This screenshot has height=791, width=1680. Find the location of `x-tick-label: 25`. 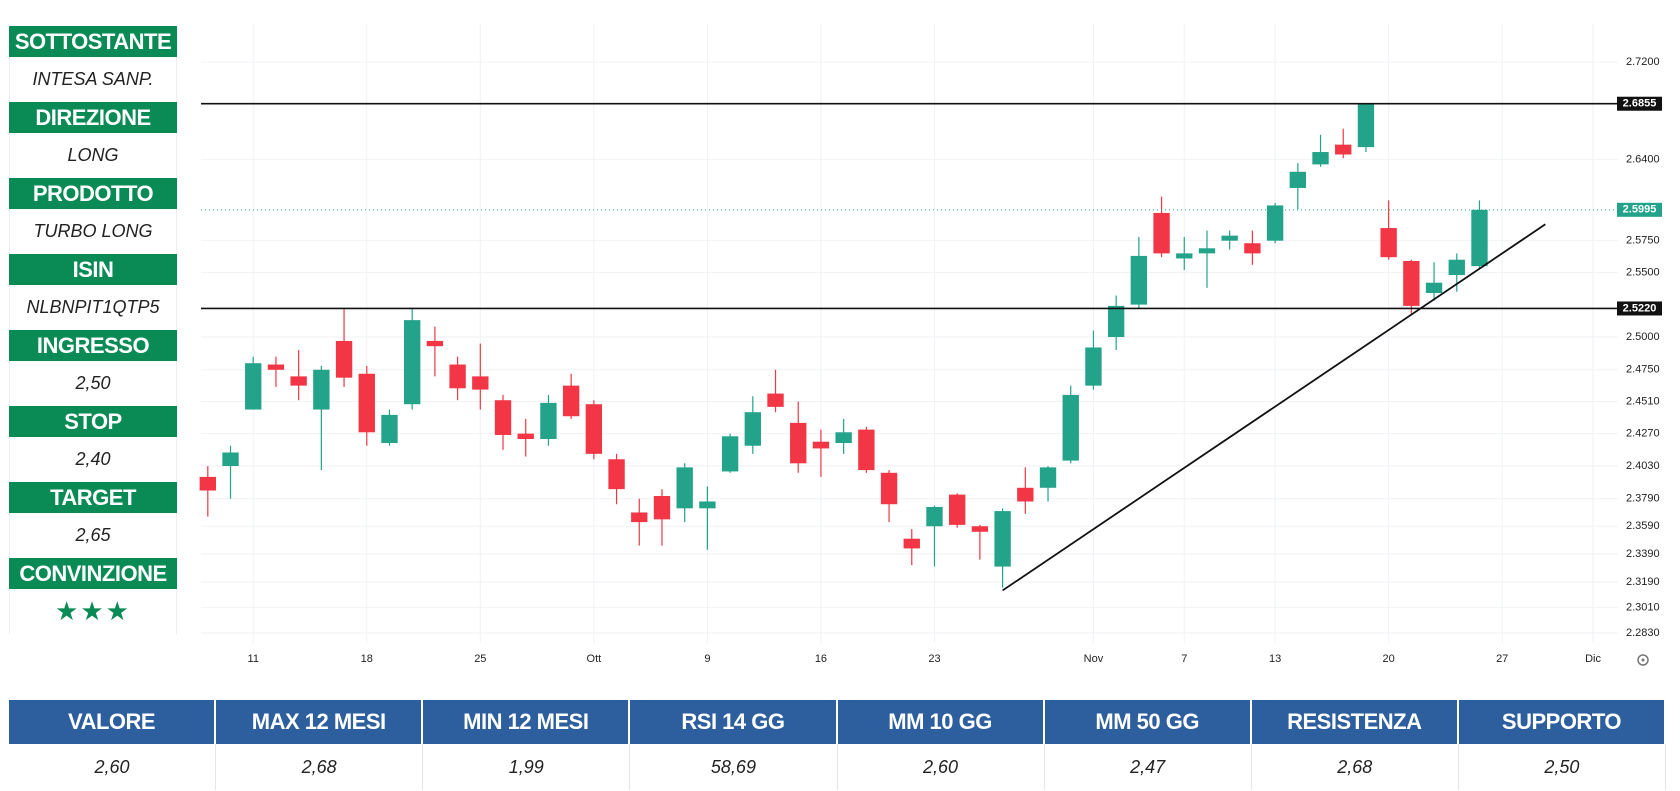

x-tick-label: 25 is located at coordinates (480, 659).